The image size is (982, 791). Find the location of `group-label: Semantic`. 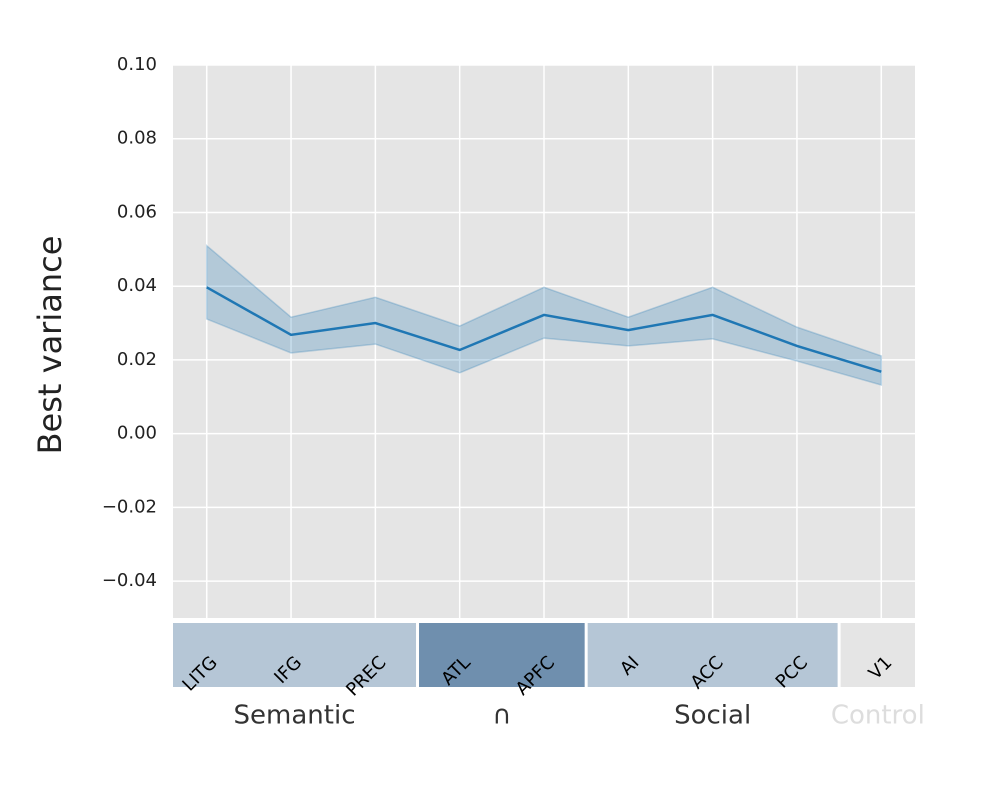

group-label: Semantic is located at coordinates (295, 716).